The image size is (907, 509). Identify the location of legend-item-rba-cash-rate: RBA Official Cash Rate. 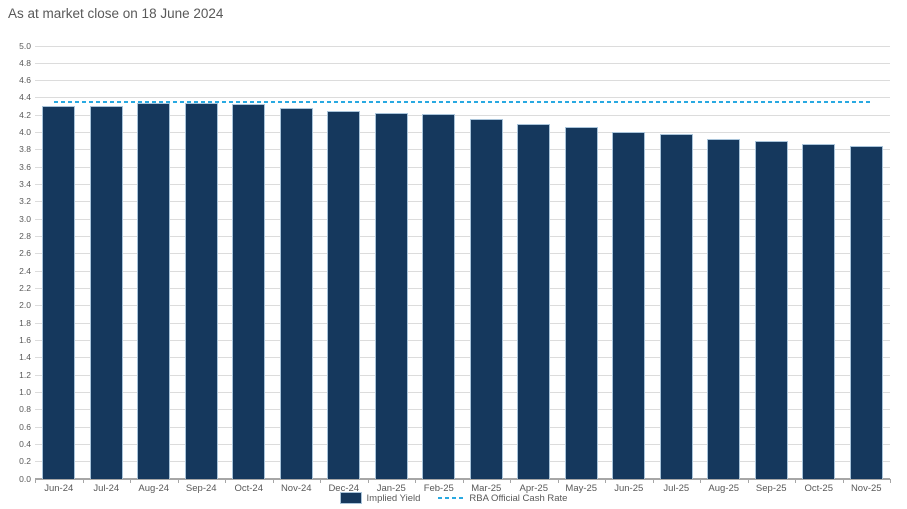
(502, 498).